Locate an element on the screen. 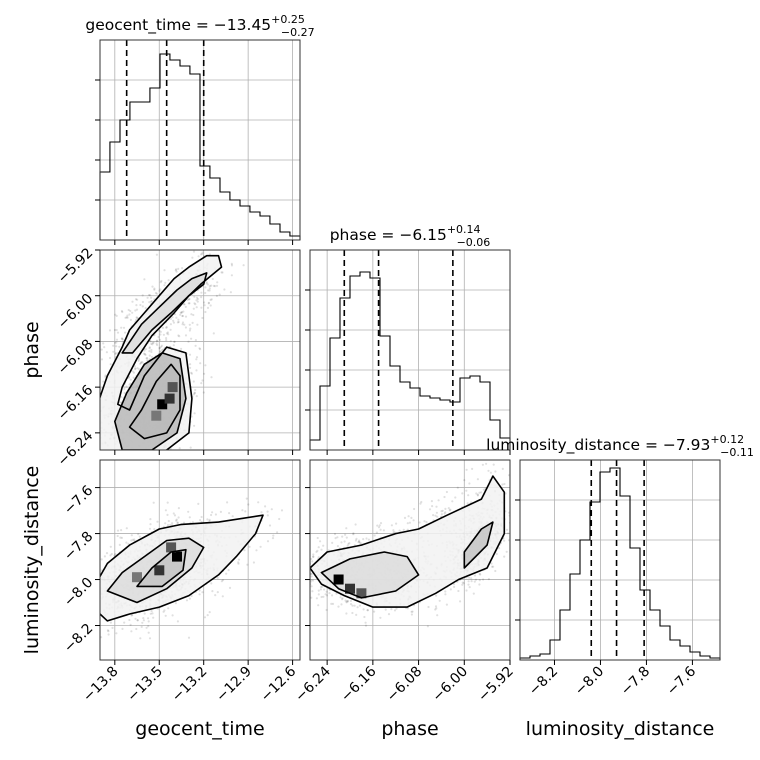  xtick-label-phase-4: −5.92 is located at coordinates (496, 685).